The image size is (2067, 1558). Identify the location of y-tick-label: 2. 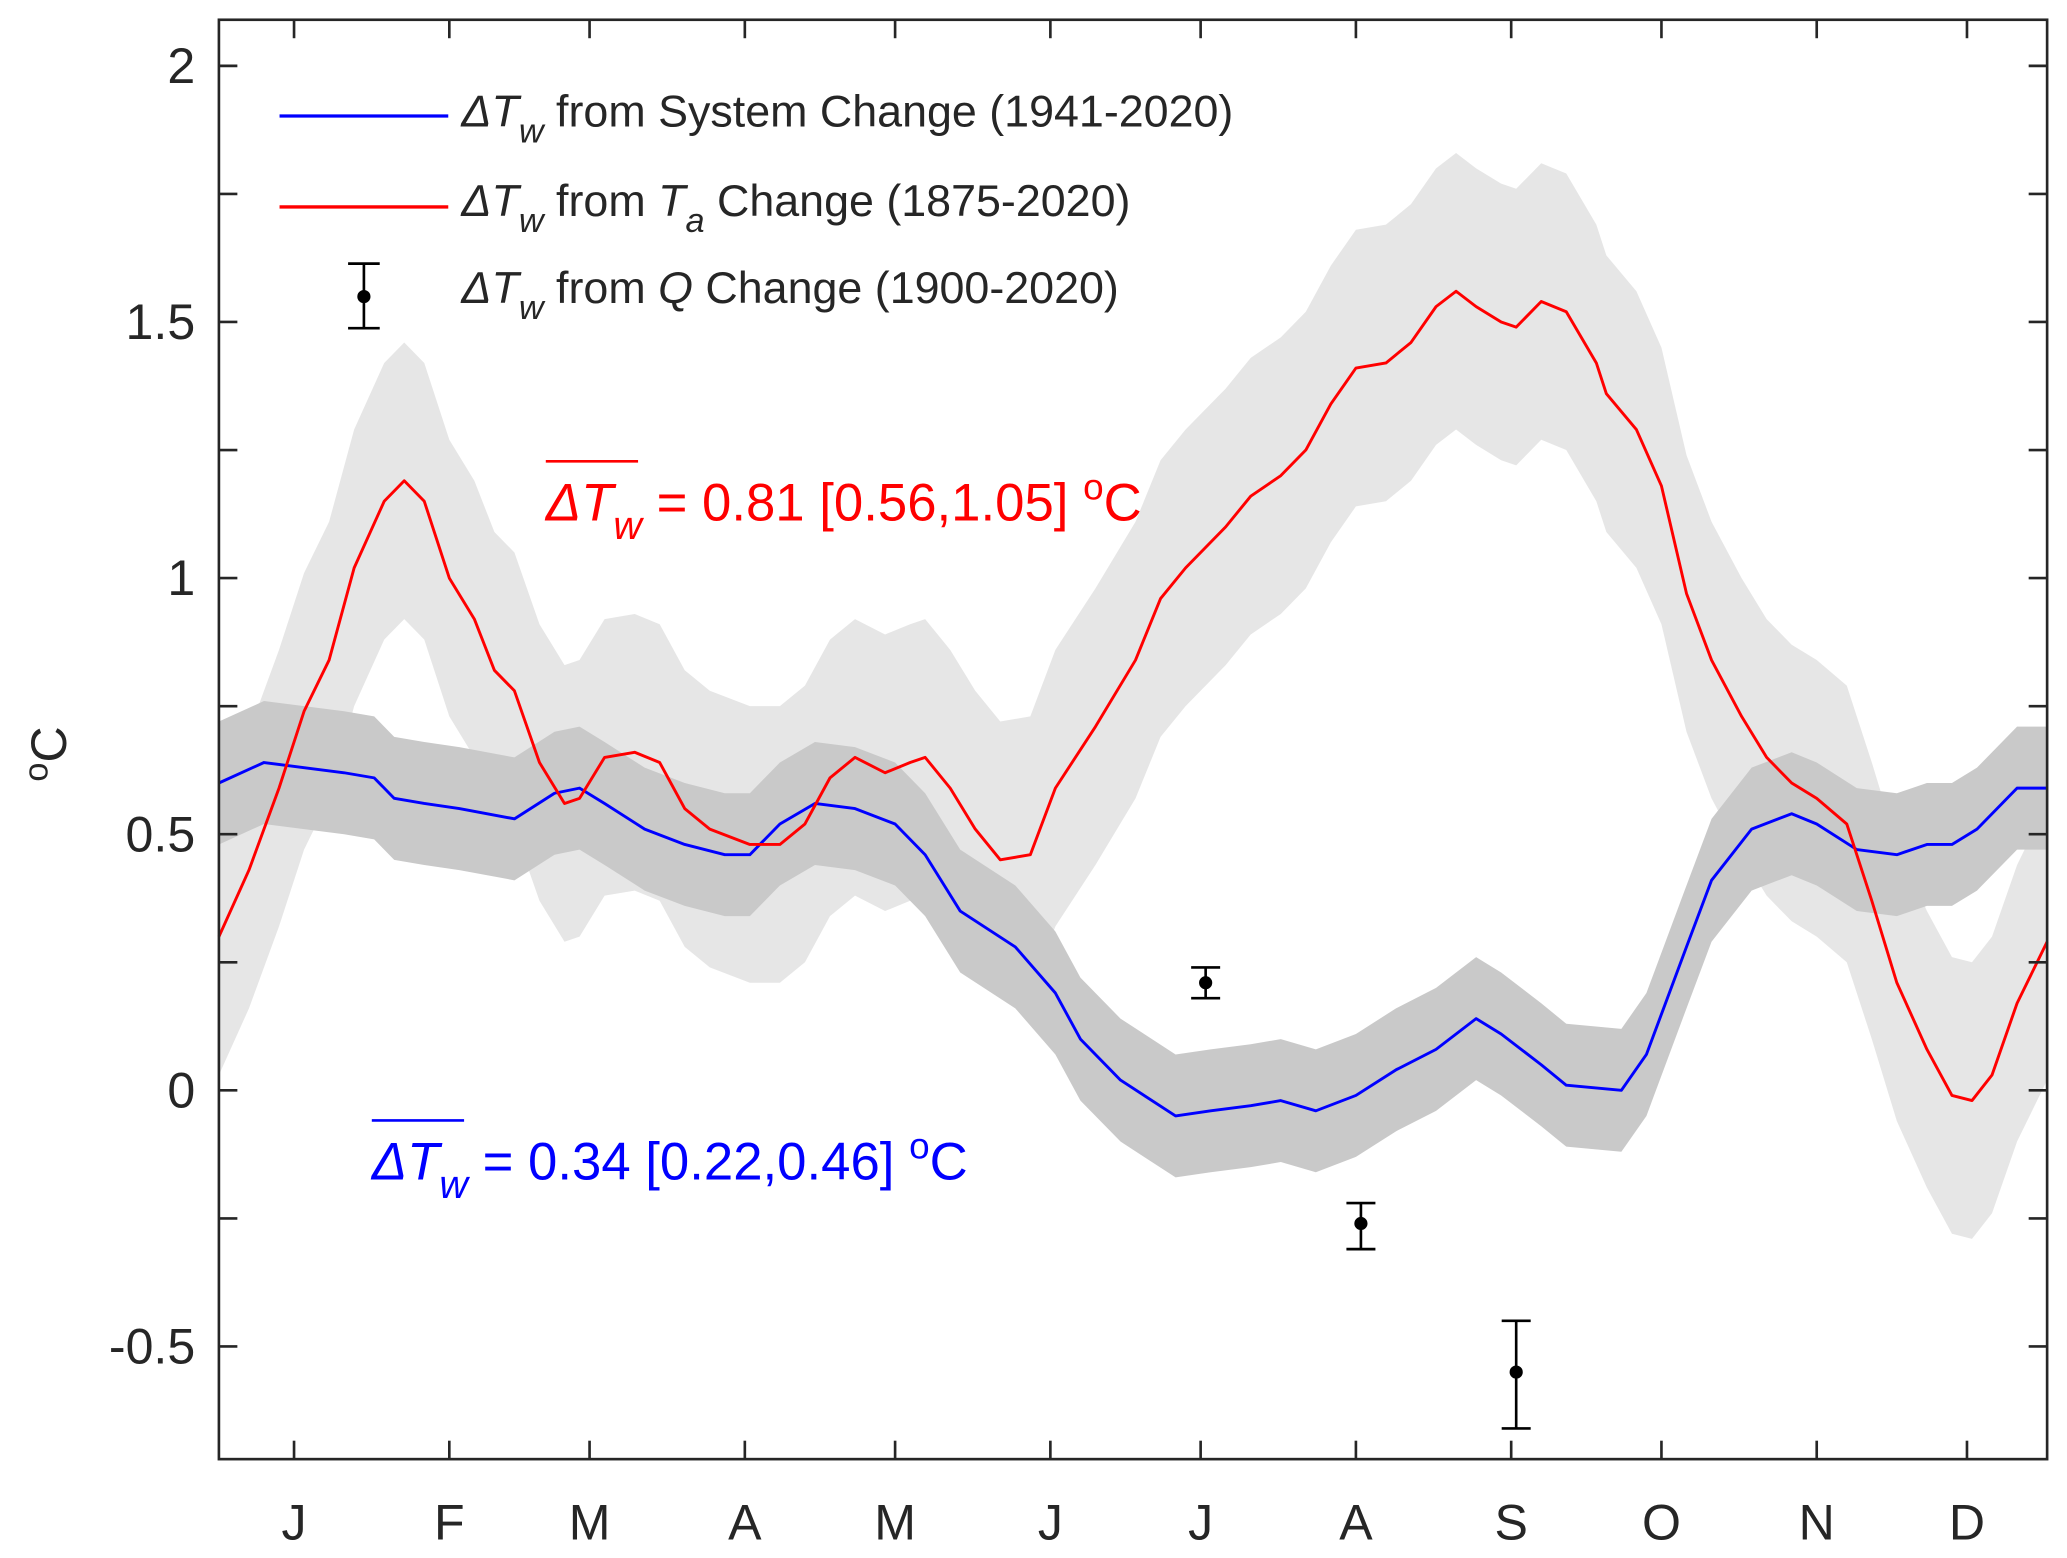
(181, 66).